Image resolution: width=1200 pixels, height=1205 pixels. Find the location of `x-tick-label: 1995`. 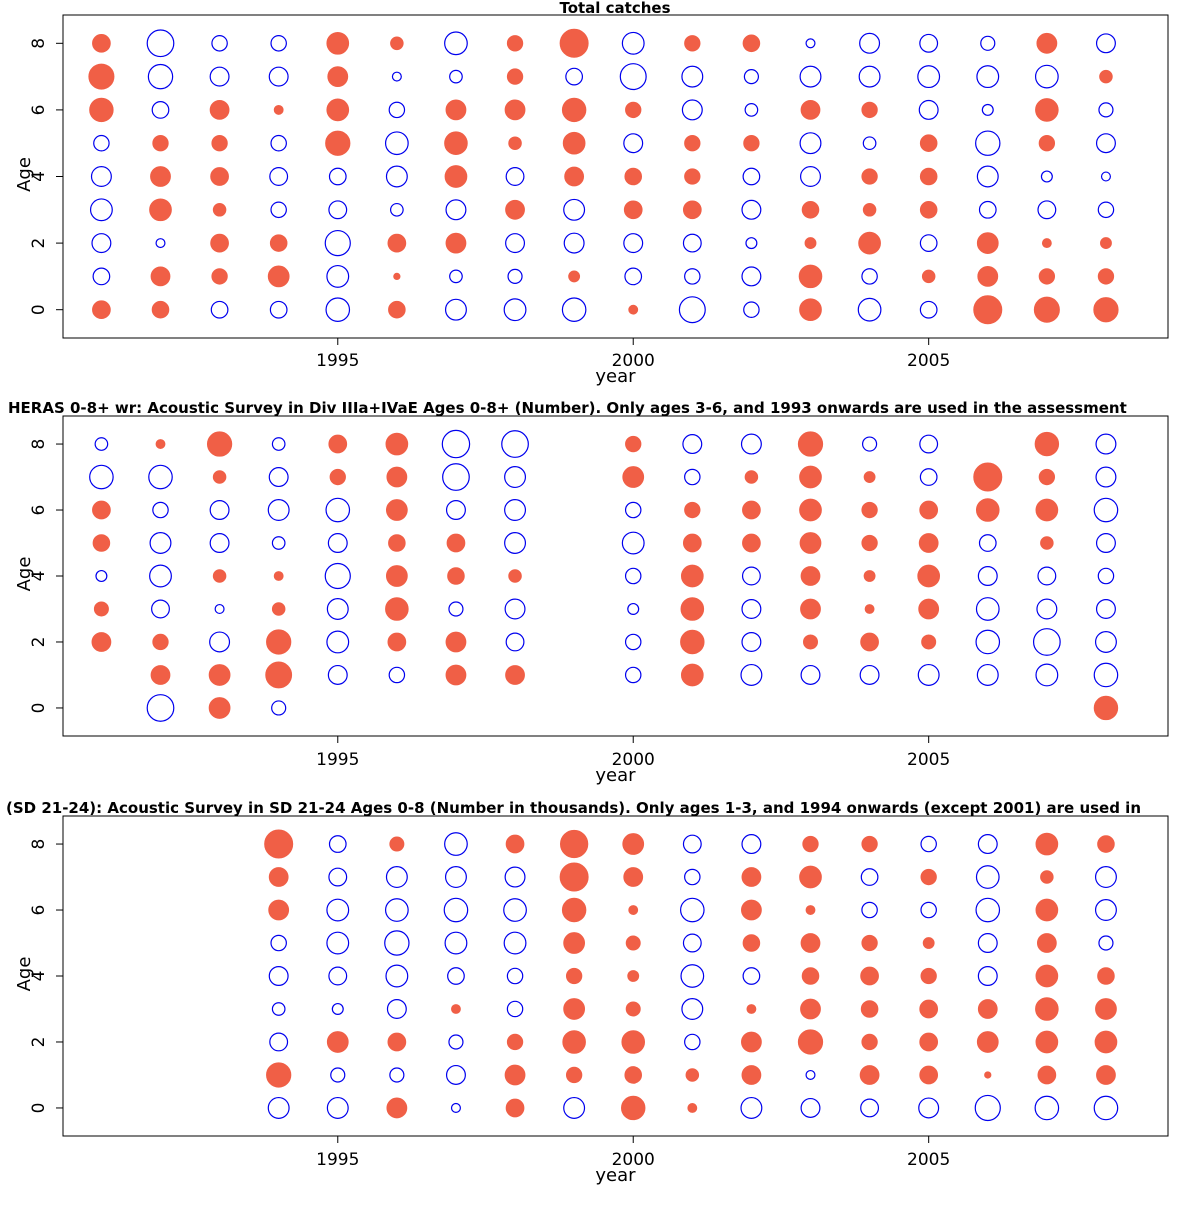

x-tick-label: 1995 is located at coordinates (337, 760).